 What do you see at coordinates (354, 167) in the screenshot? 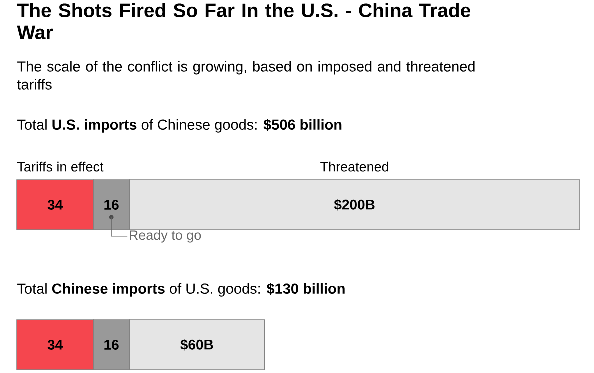
I see `text: Threatened` at bounding box center [354, 167].